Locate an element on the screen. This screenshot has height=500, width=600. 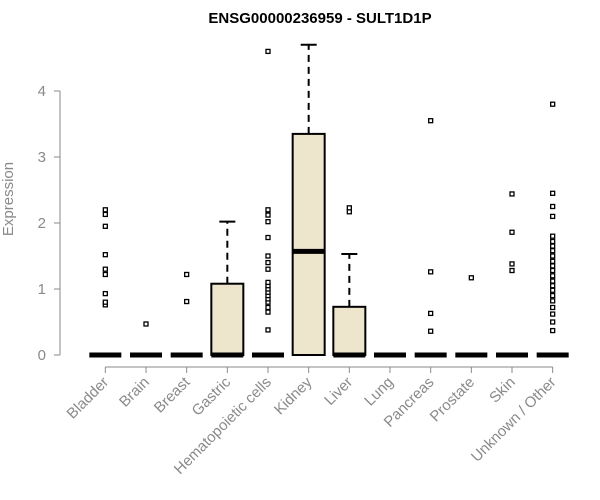
x-tick-label: Bladder is located at coordinates (88, 398).